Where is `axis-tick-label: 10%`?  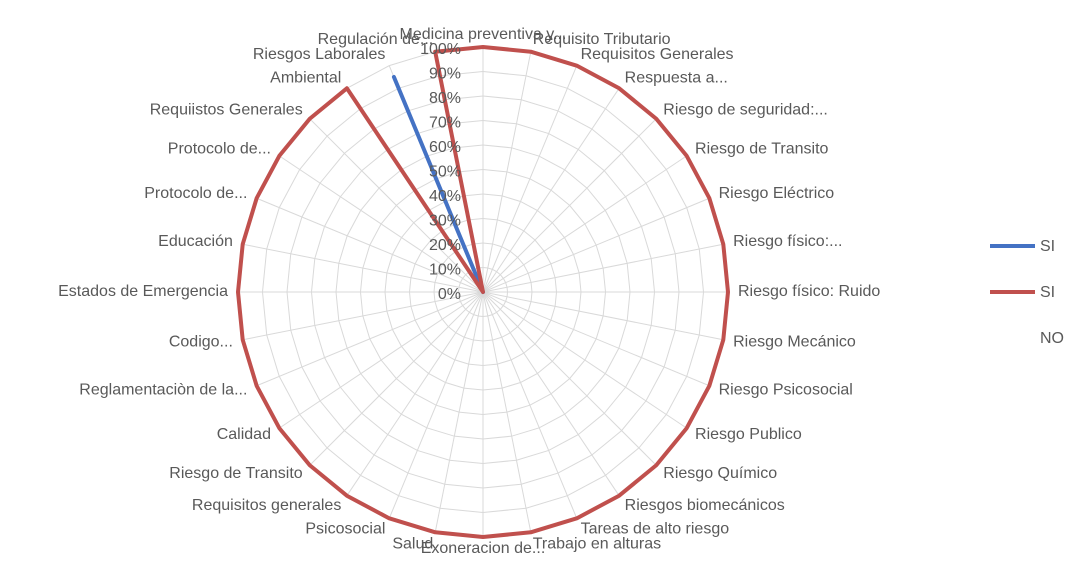
axis-tick-label: 10% is located at coordinates (445, 270).